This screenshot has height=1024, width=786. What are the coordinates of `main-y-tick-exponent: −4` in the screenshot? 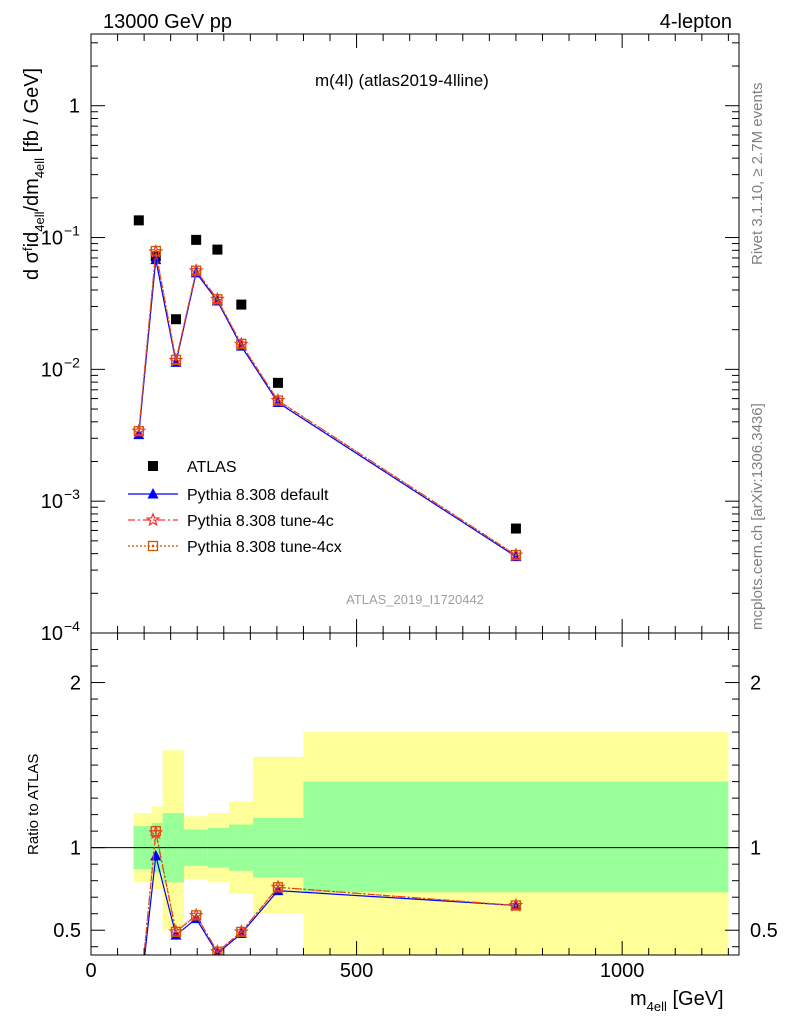 It's located at (72, 626).